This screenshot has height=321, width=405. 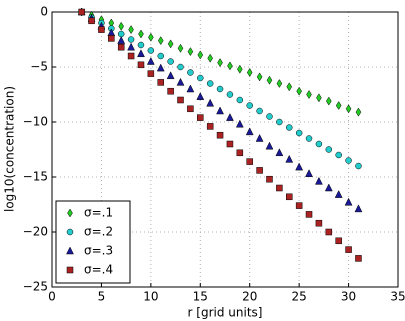 What do you see at coordinates (225, 313) in the screenshot?
I see `x-axis-label: r [grid units]` at bounding box center [225, 313].